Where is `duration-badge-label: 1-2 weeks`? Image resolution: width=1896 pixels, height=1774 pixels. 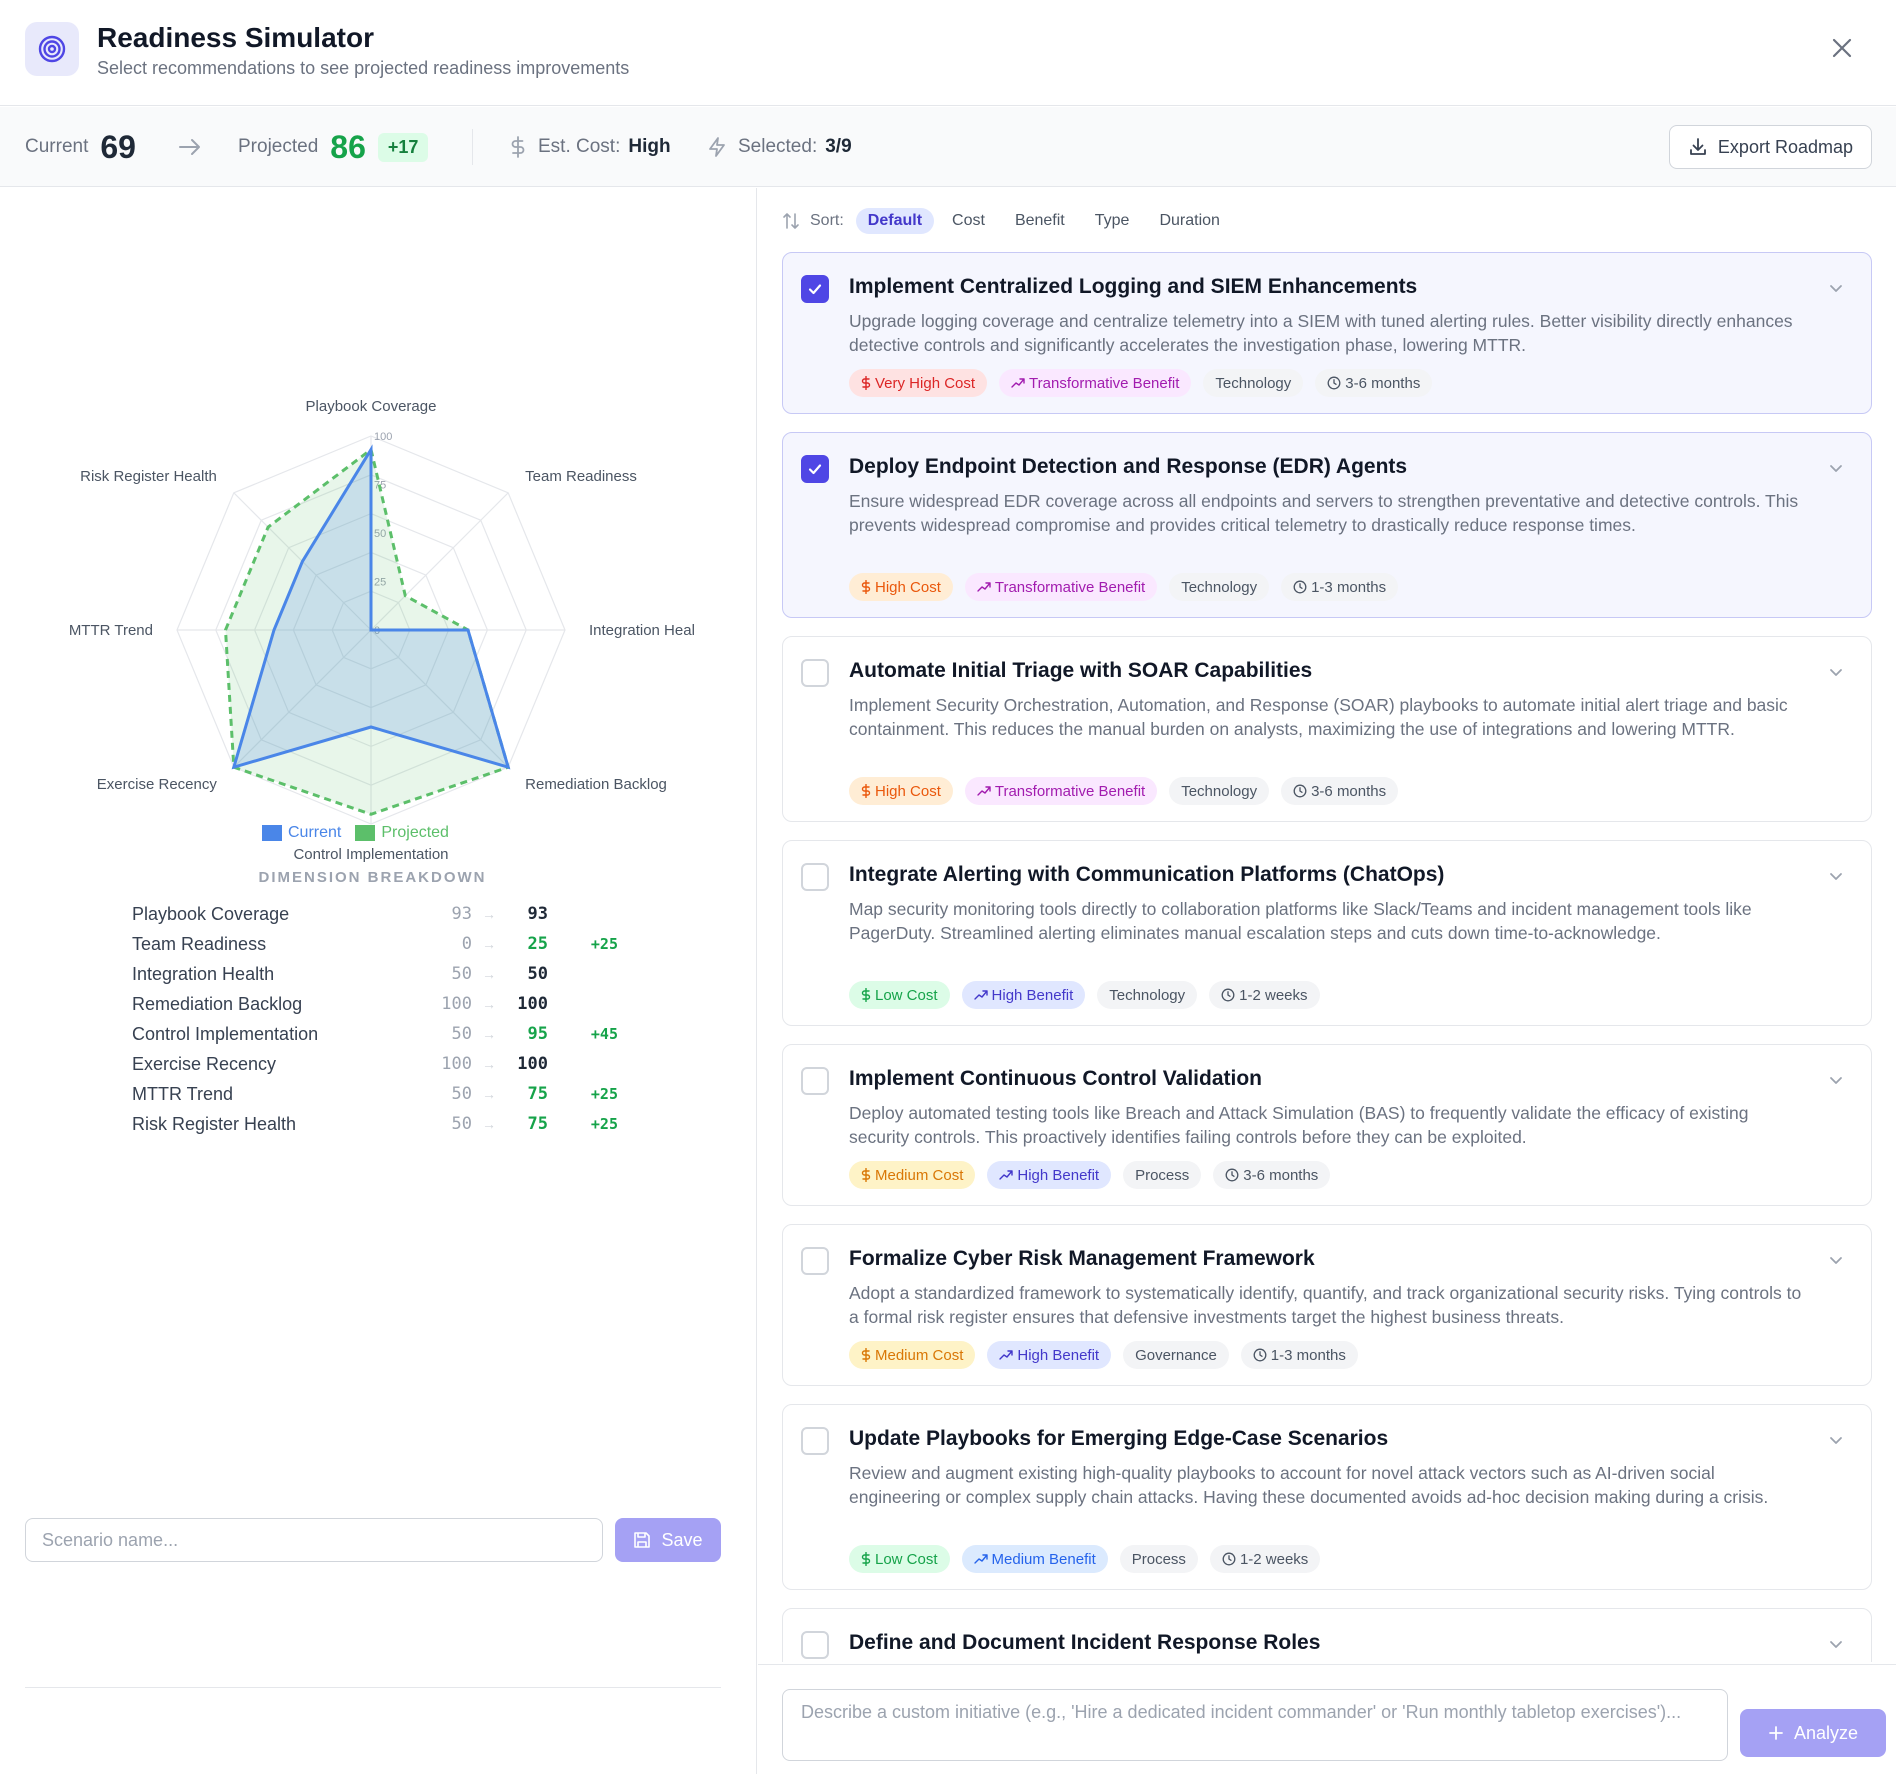 duration-badge-label: 1-2 weeks is located at coordinates (1273, 995).